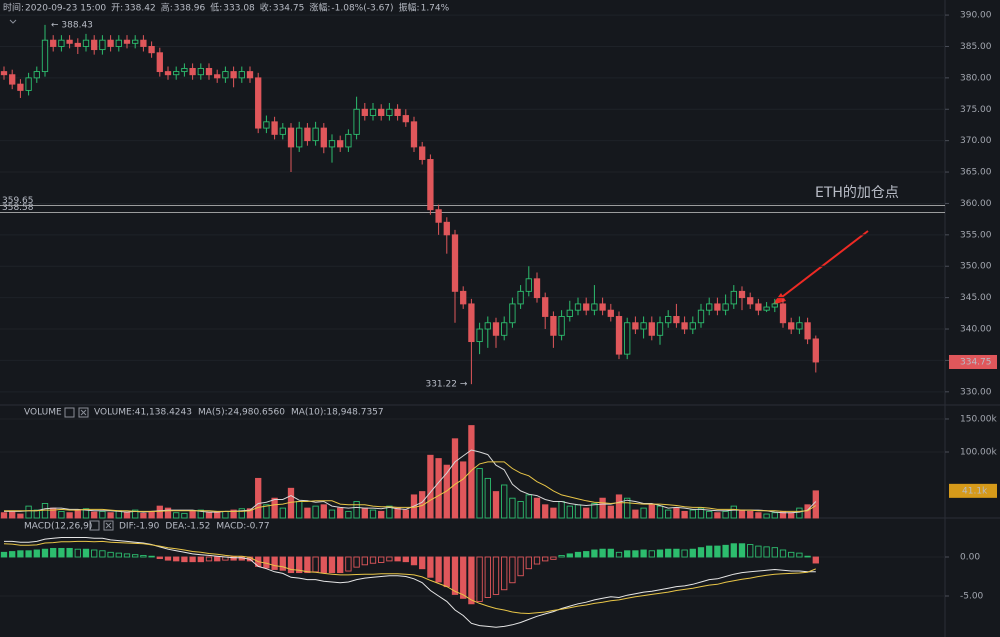 The image size is (1000, 637). I want to click on legend-entry: MACD:-0.77, so click(242, 527).